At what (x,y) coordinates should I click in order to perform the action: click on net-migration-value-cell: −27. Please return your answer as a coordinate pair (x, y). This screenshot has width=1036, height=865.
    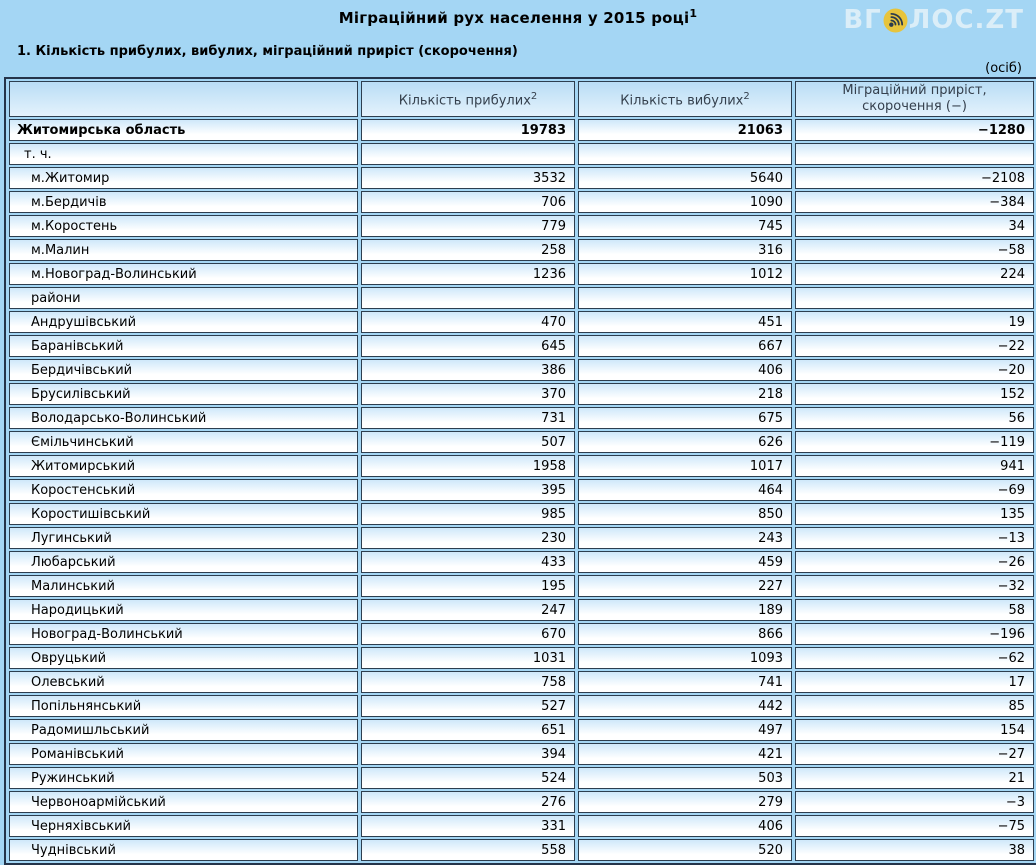
    Looking at the image, I should click on (914, 754).